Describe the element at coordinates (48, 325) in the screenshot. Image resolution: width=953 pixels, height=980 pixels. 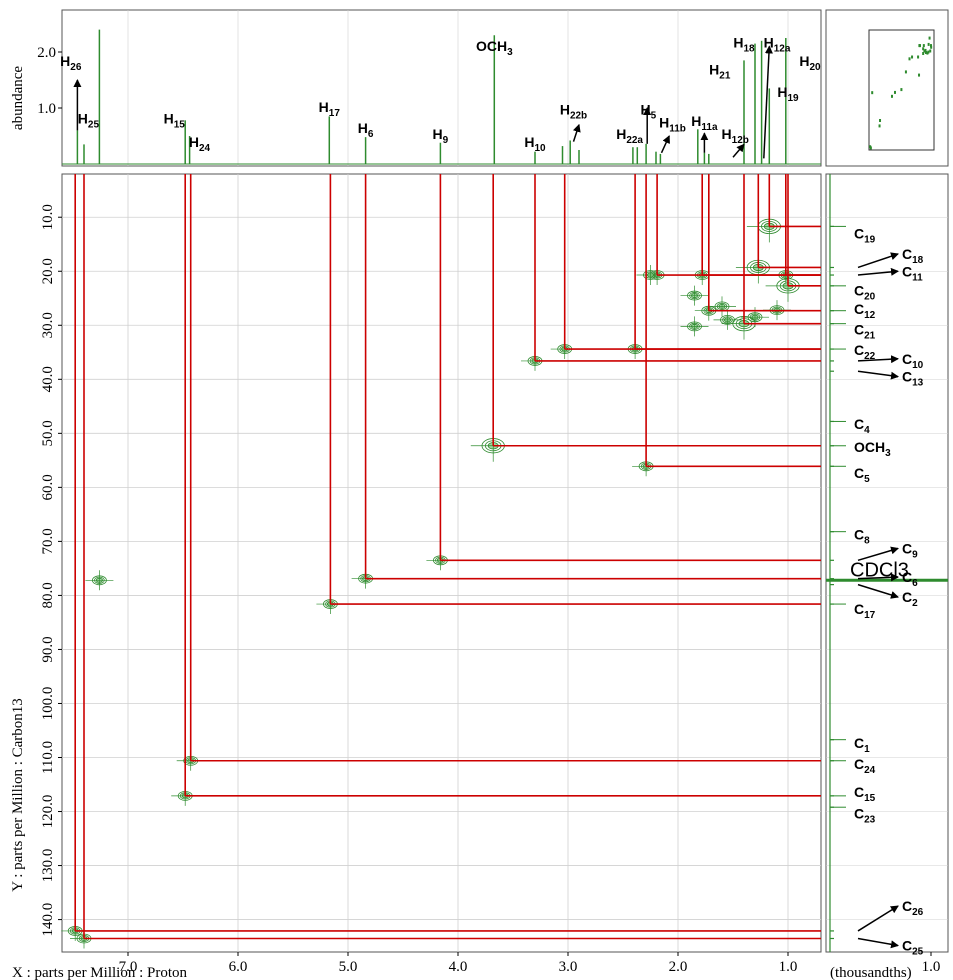
I see `y-tick-label: 30.0` at that location.